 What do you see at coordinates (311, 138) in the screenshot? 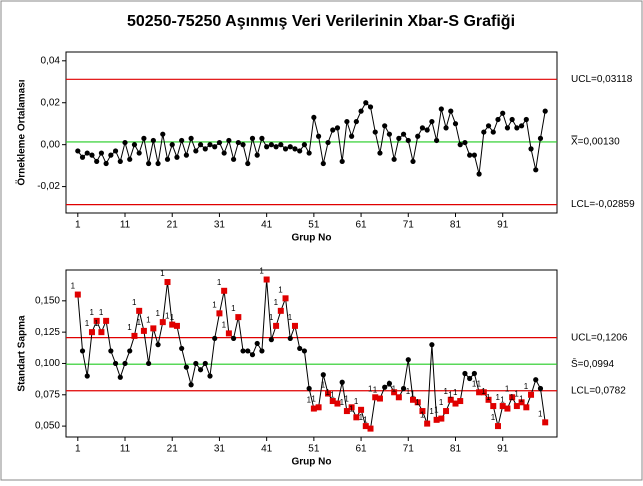
I see `data-line` at bounding box center [311, 138].